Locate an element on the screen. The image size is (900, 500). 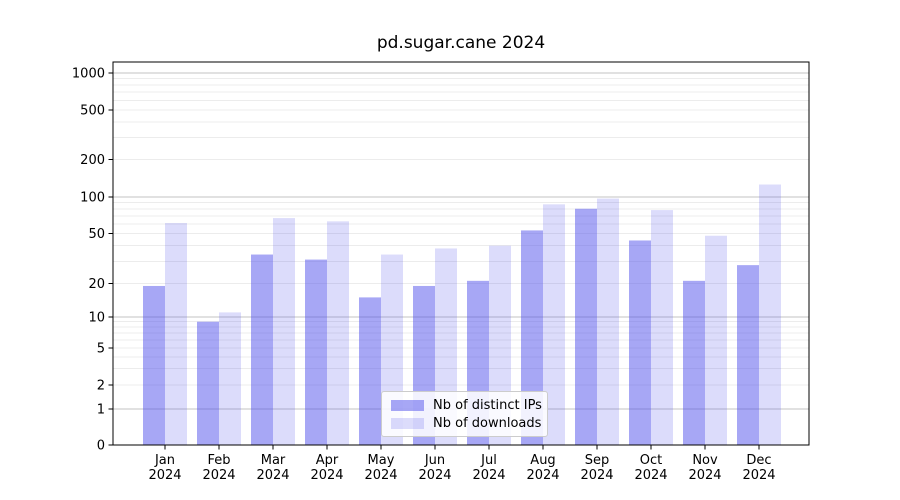
x-tick-month: Jun is located at coordinates (434, 460).